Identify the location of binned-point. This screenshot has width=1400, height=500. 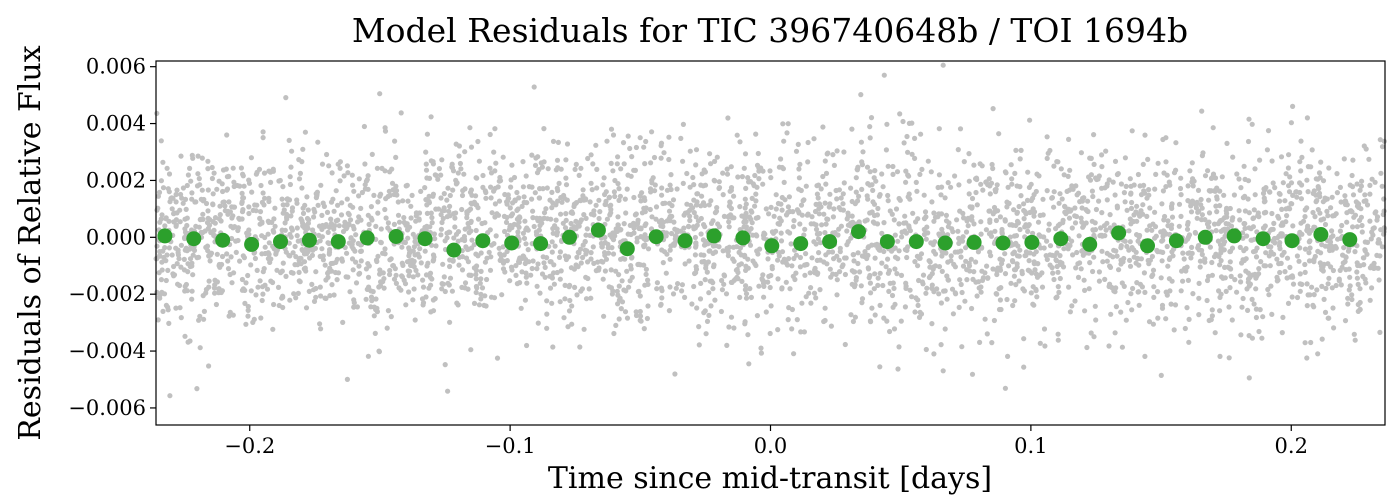
(887, 242).